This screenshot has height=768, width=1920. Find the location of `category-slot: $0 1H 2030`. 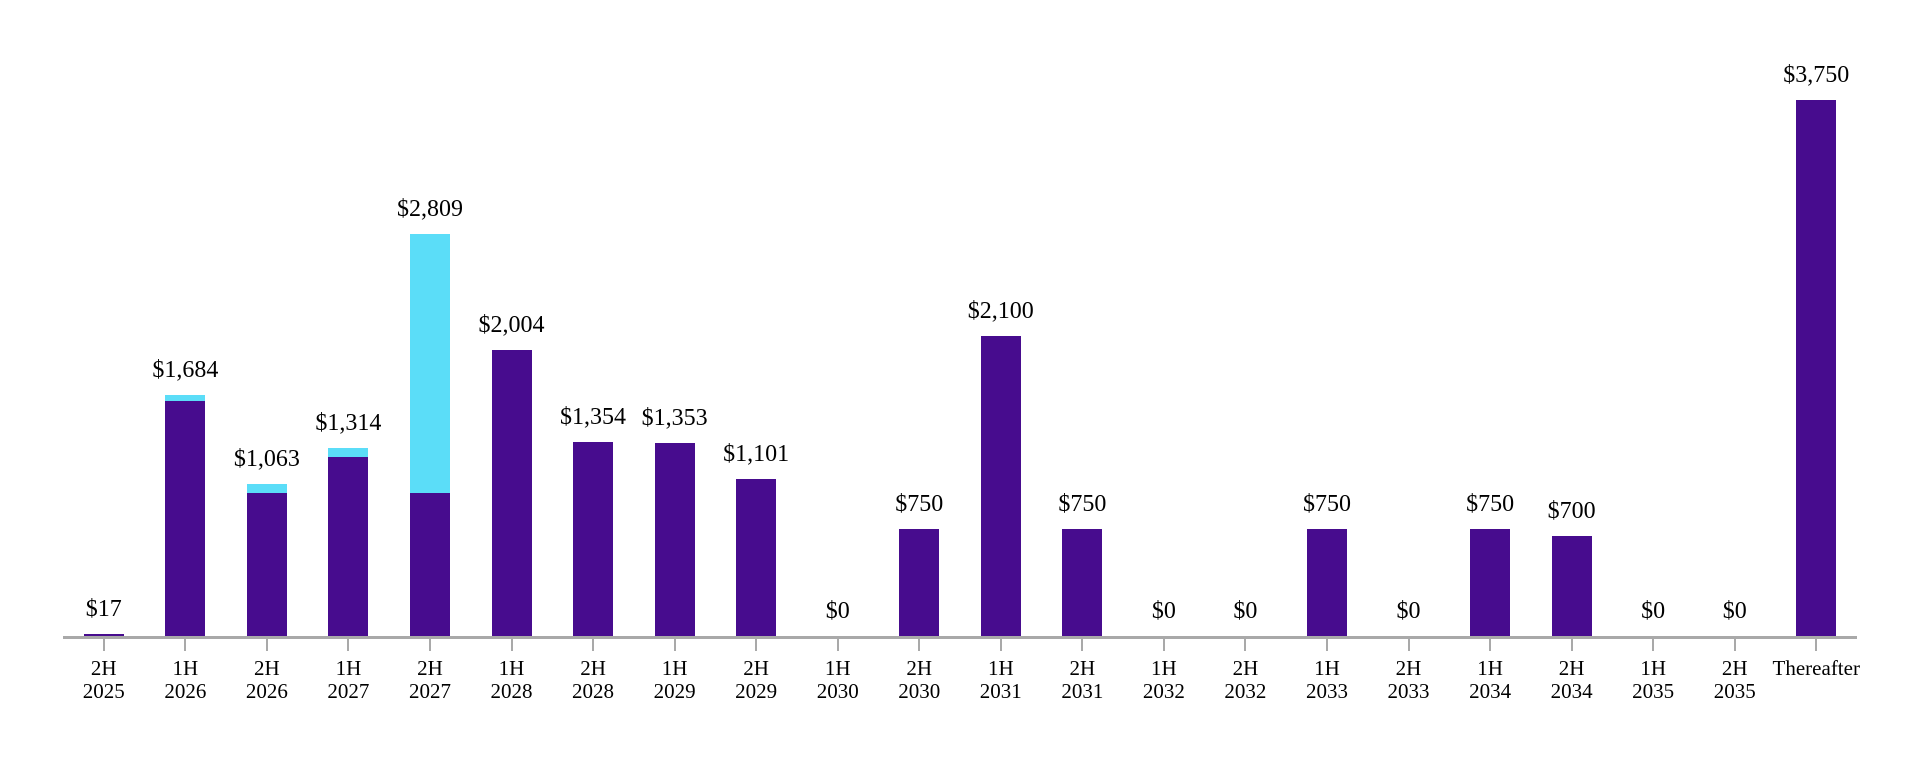

category-slot: $0 1H 2030 is located at coordinates (838, 384).